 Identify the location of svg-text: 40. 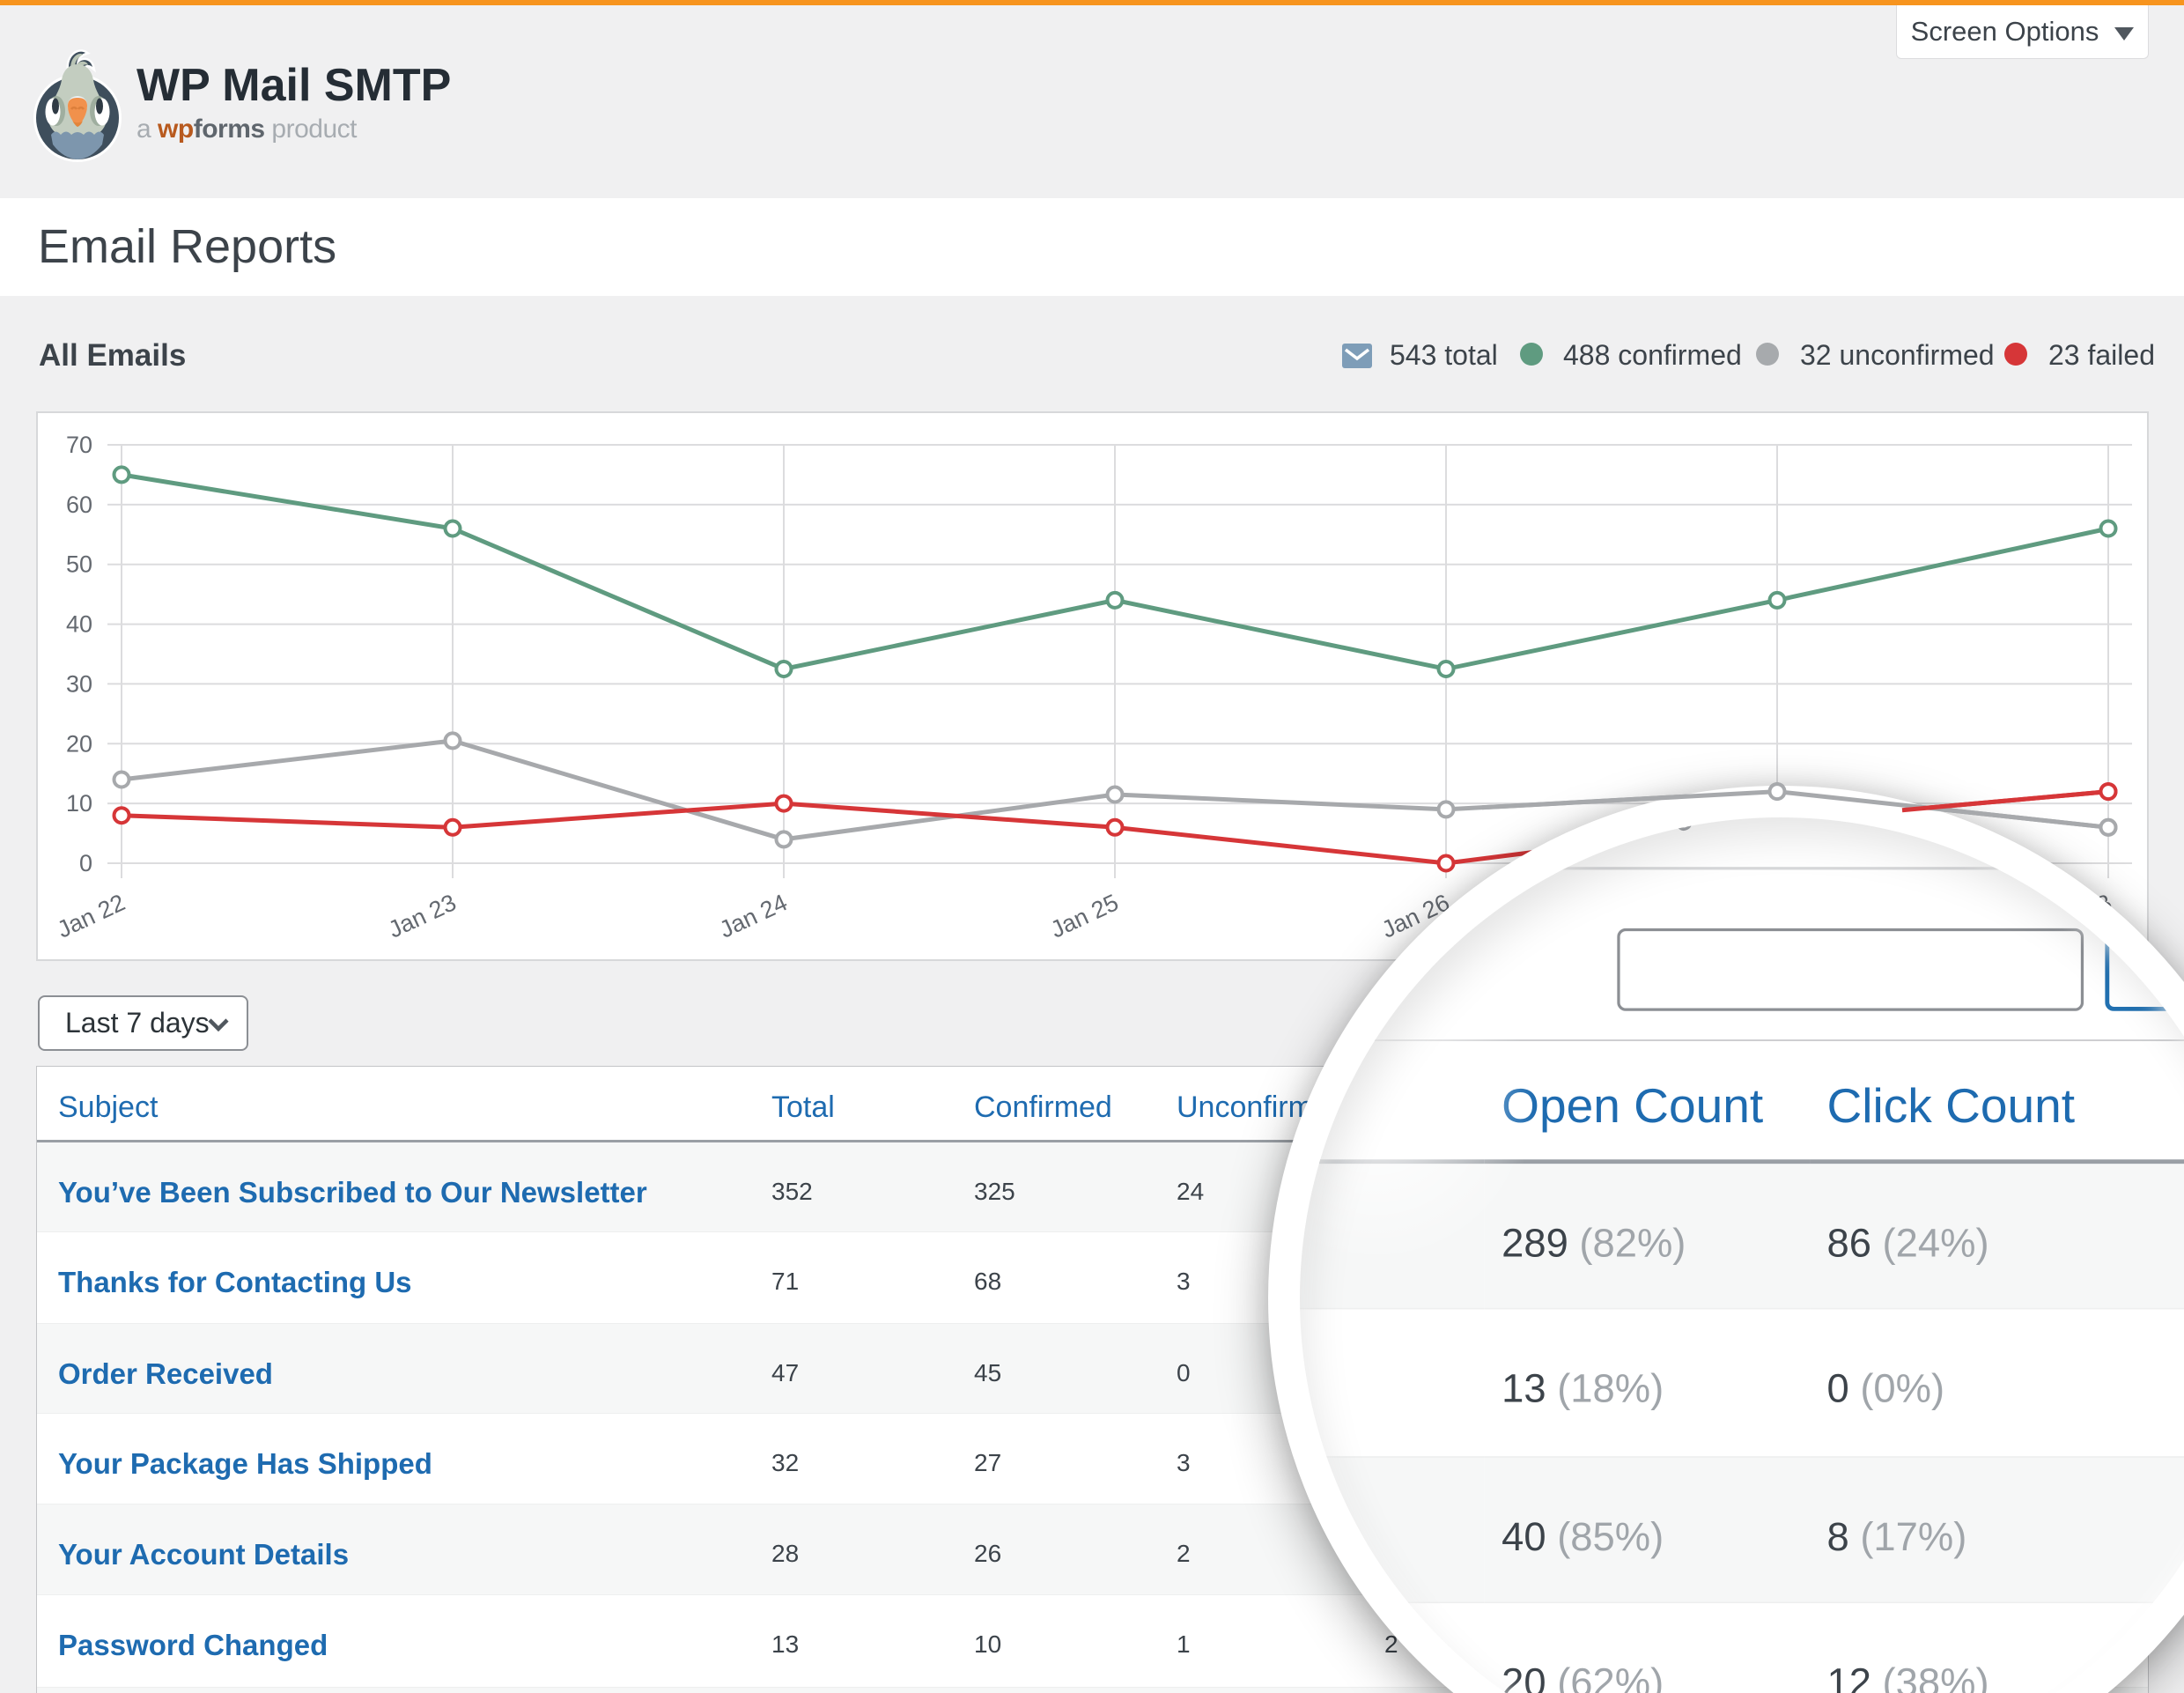
(79, 624).